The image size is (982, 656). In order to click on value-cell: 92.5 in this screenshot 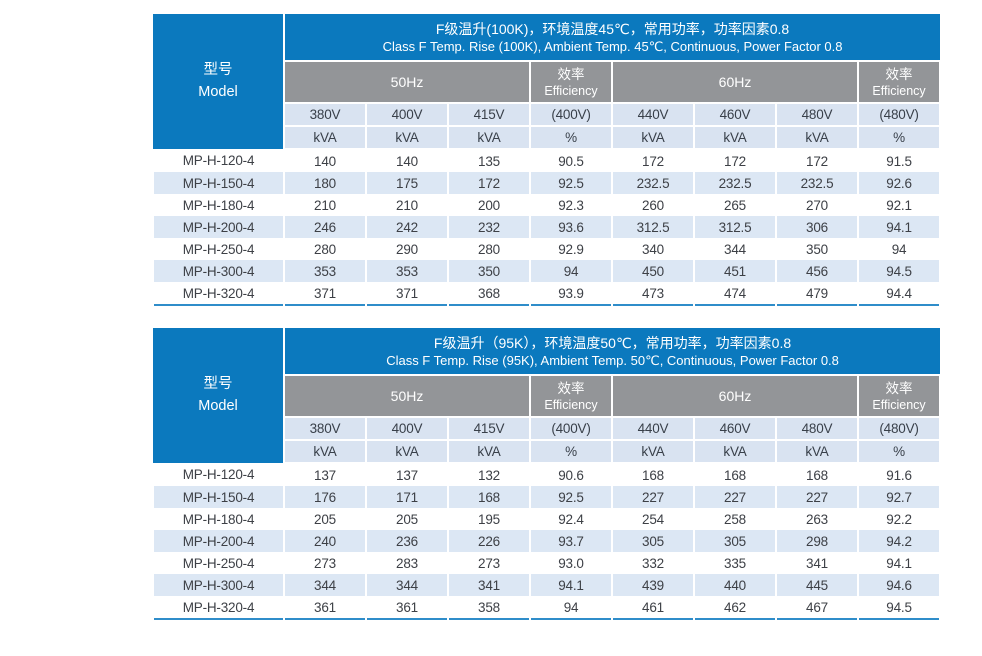, I will do `click(571, 497)`.